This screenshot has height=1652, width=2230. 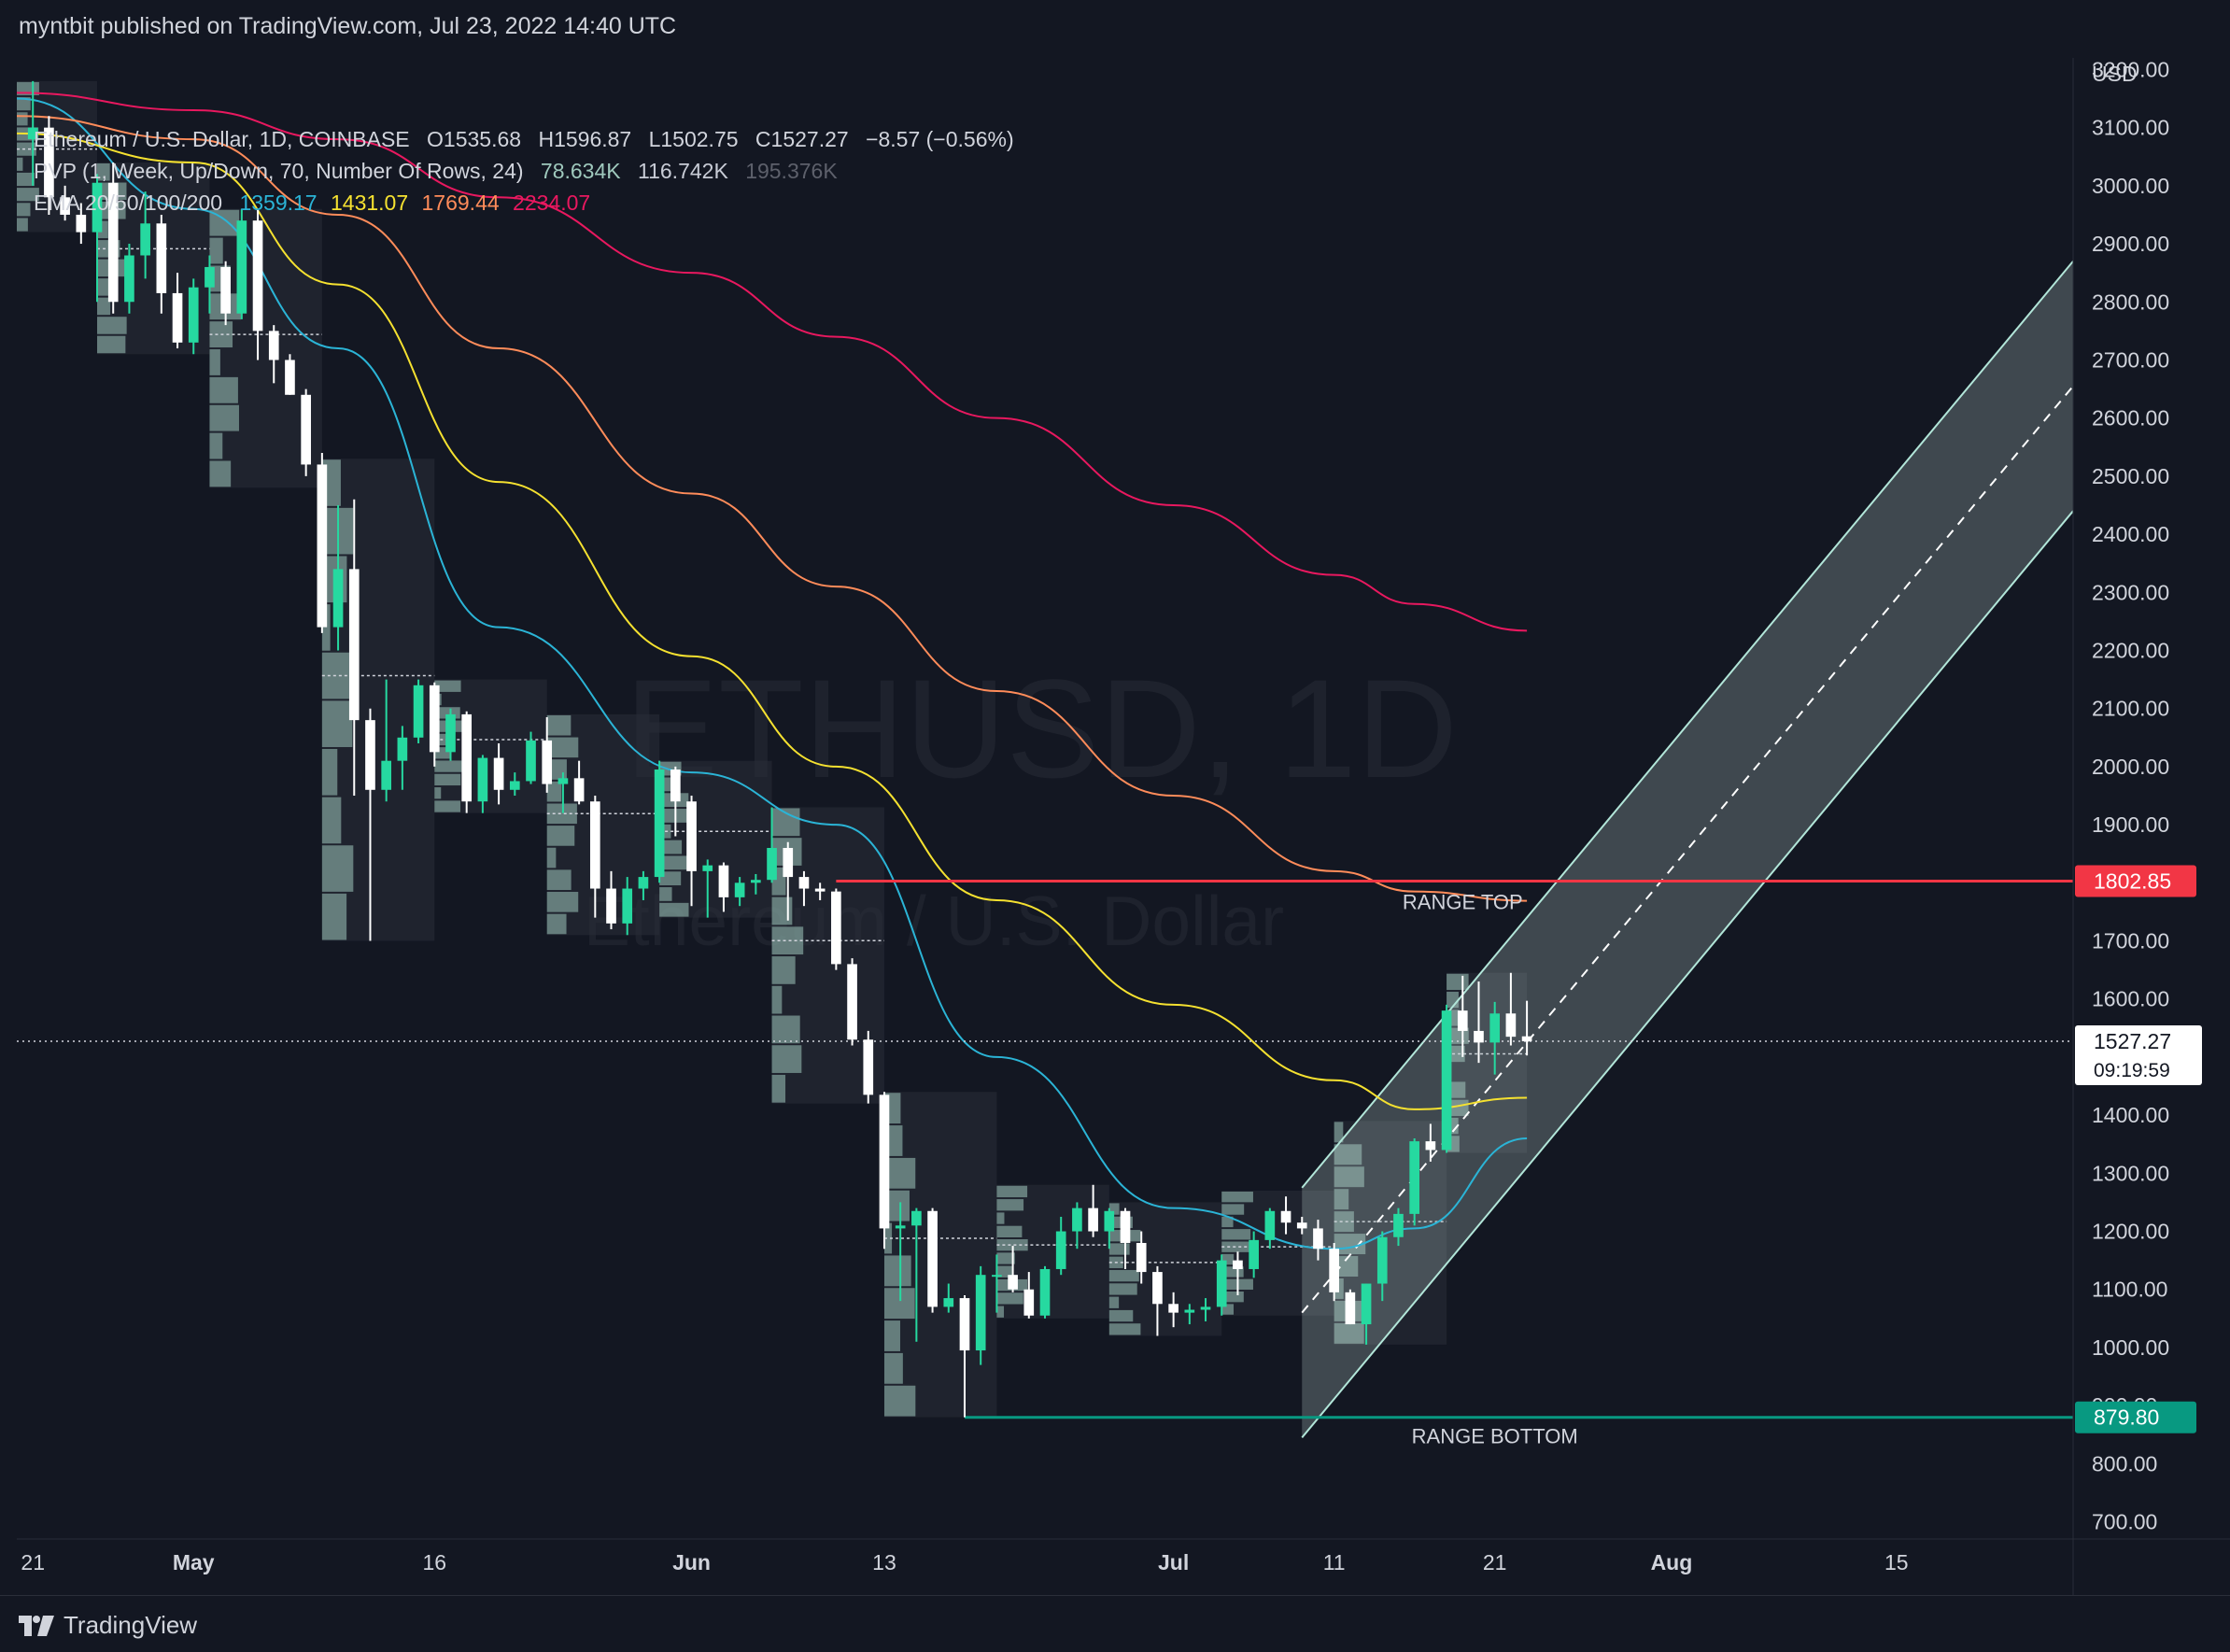 I want to click on y-tick-label: 1900.00, so click(x=2130, y=824).